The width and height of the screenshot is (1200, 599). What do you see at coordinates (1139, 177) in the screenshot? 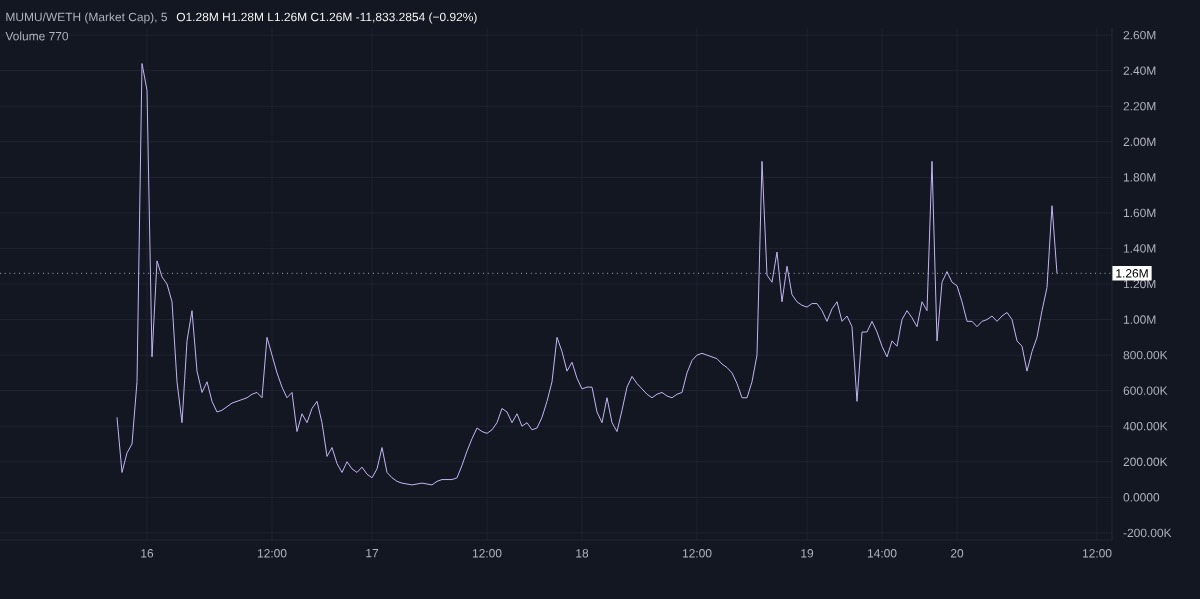
I see `y-tick-label: 1.80M` at bounding box center [1139, 177].